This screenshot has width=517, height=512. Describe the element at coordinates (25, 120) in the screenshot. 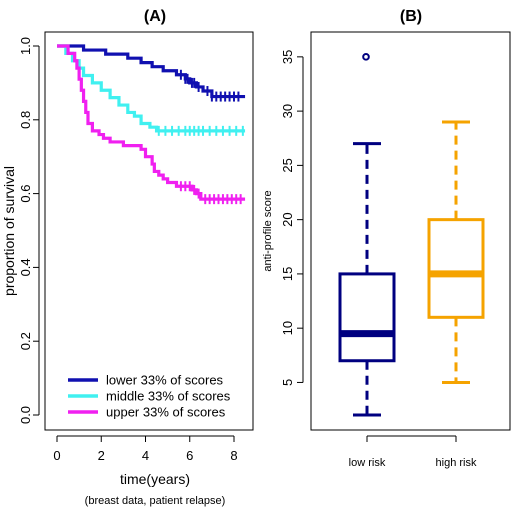

I see `panel-a-y-tick-label: 0.8` at that location.